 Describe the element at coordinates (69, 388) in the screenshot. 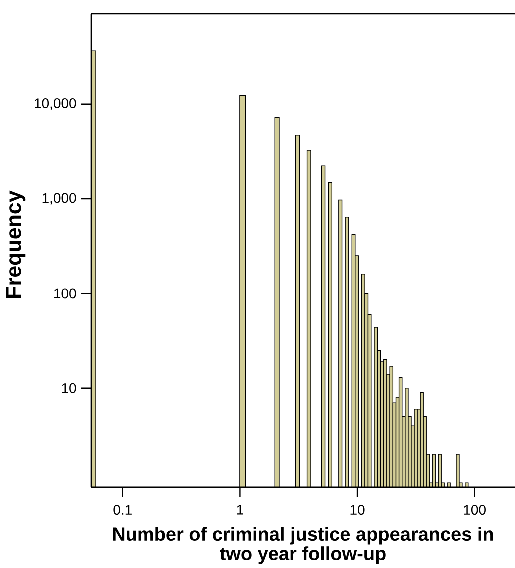

I see `y-tick-label: 10` at that location.